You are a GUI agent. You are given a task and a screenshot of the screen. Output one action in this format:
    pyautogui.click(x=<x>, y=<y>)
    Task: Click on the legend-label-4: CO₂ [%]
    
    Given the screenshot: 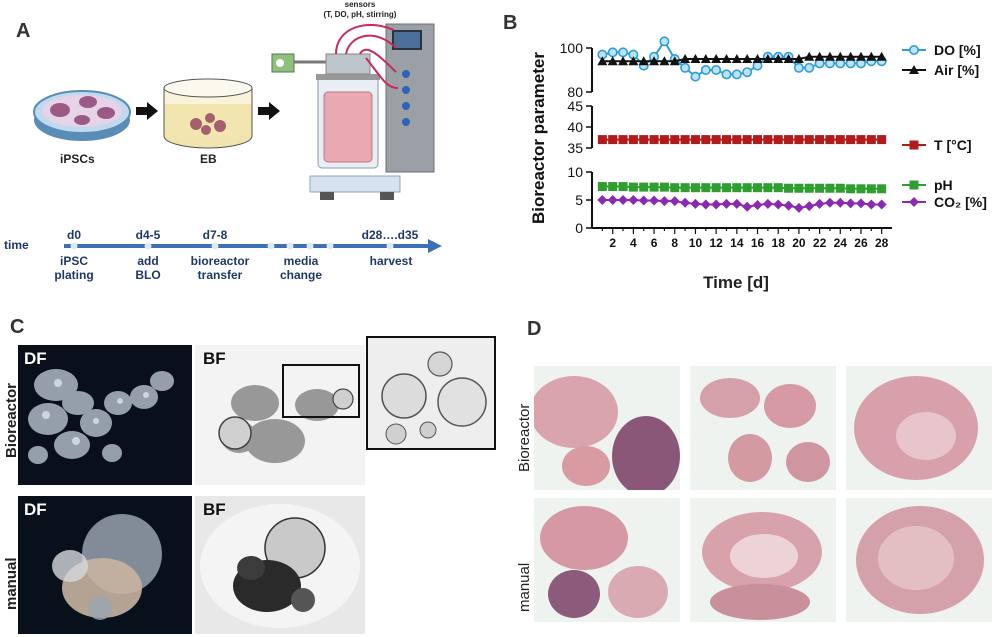 What is the action you would take?
    pyautogui.click(x=960, y=202)
    